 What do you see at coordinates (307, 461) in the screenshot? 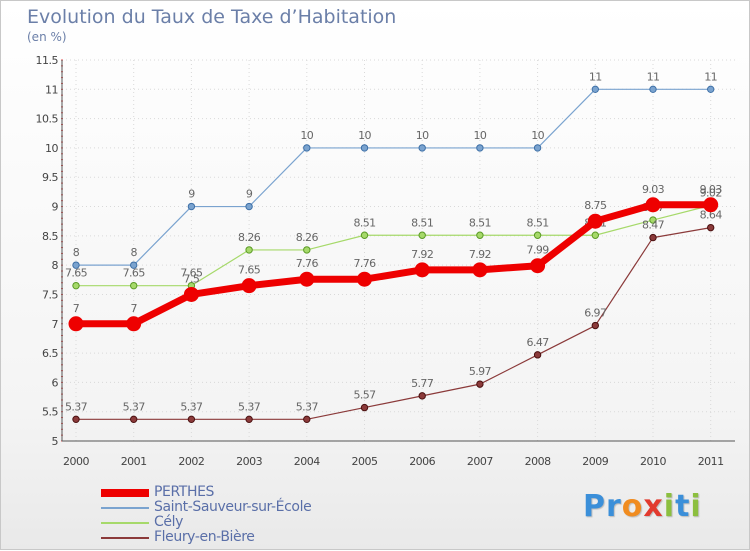
I see `x-tick-label: 2004` at bounding box center [307, 461].